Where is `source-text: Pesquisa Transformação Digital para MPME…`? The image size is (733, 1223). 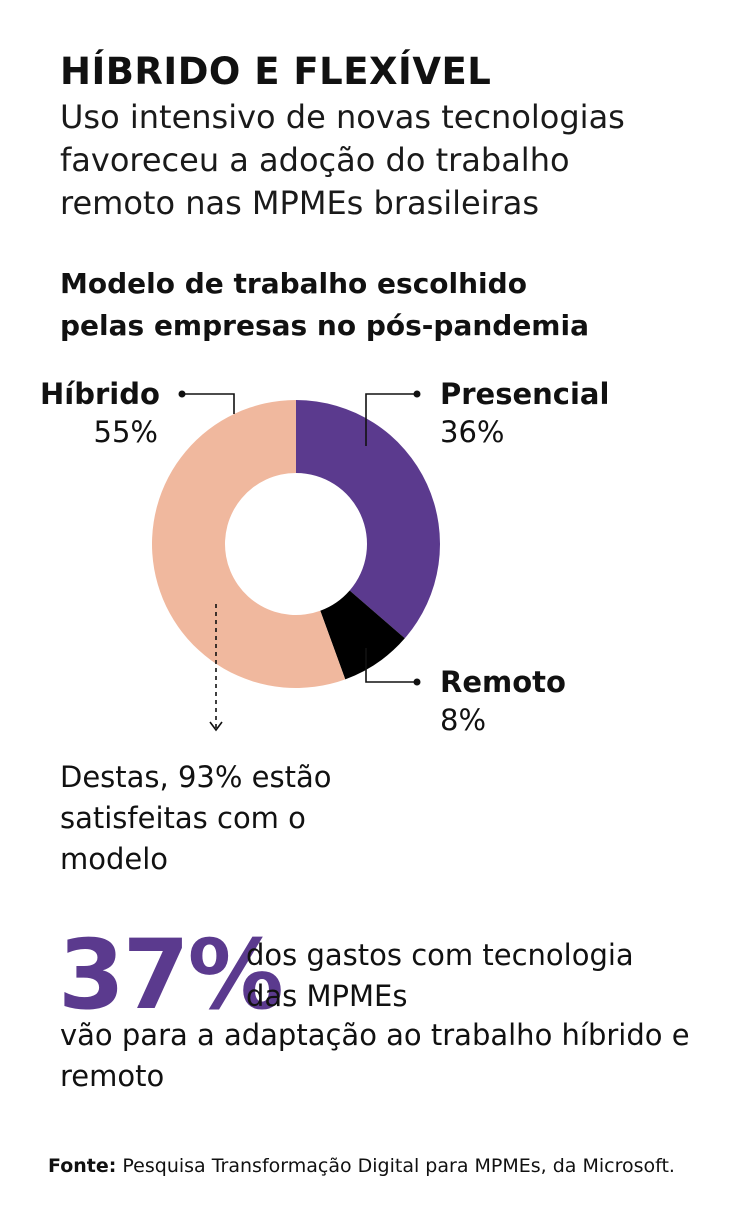
source-text: Pesquisa Transformação Digital para MPME… is located at coordinates (398, 1166).